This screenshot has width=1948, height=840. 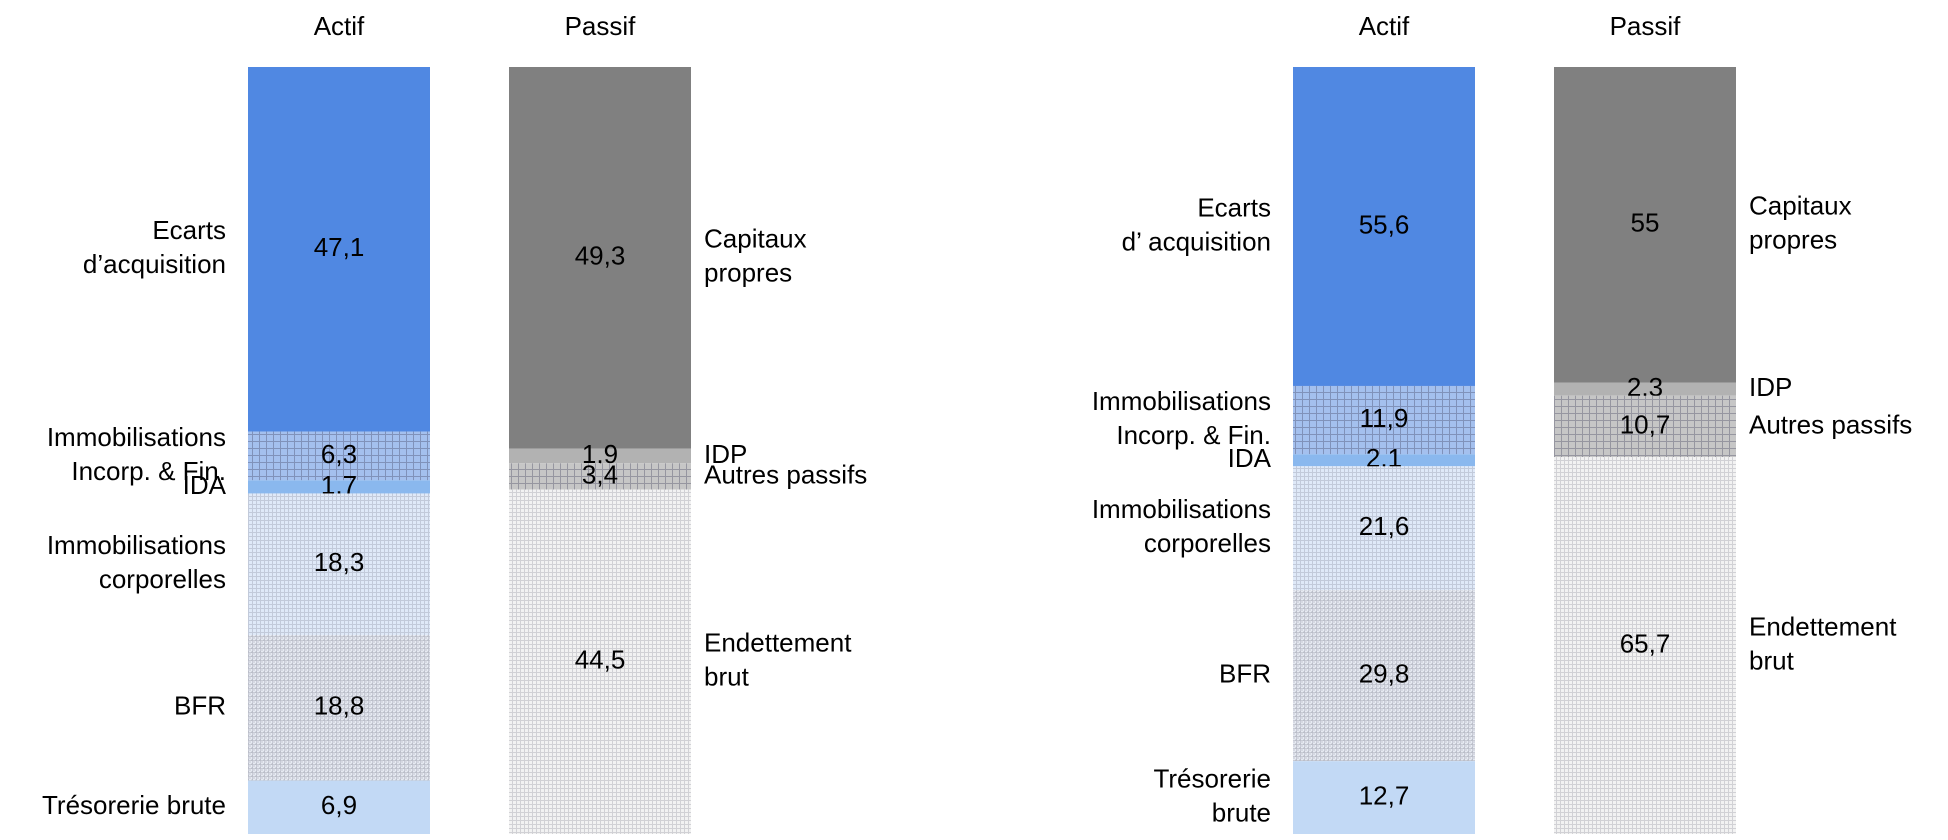 I want to click on value-label: 55,6, so click(x=1384, y=224).